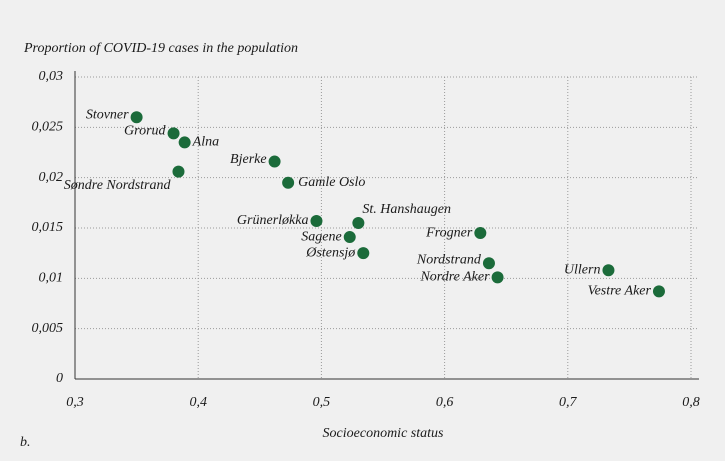 The image size is (725, 461). Describe the element at coordinates (582, 269) in the screenshot. I see `point-label: Ullern` at that location.